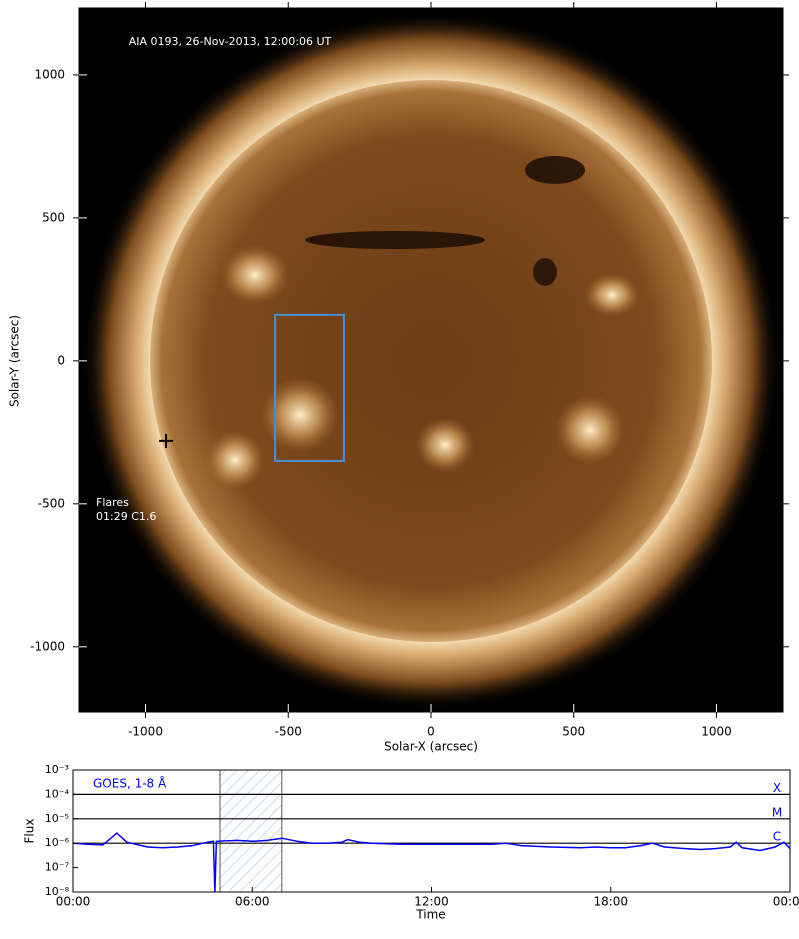  I want to click on x-tick-label: 0, so click(431, 732).